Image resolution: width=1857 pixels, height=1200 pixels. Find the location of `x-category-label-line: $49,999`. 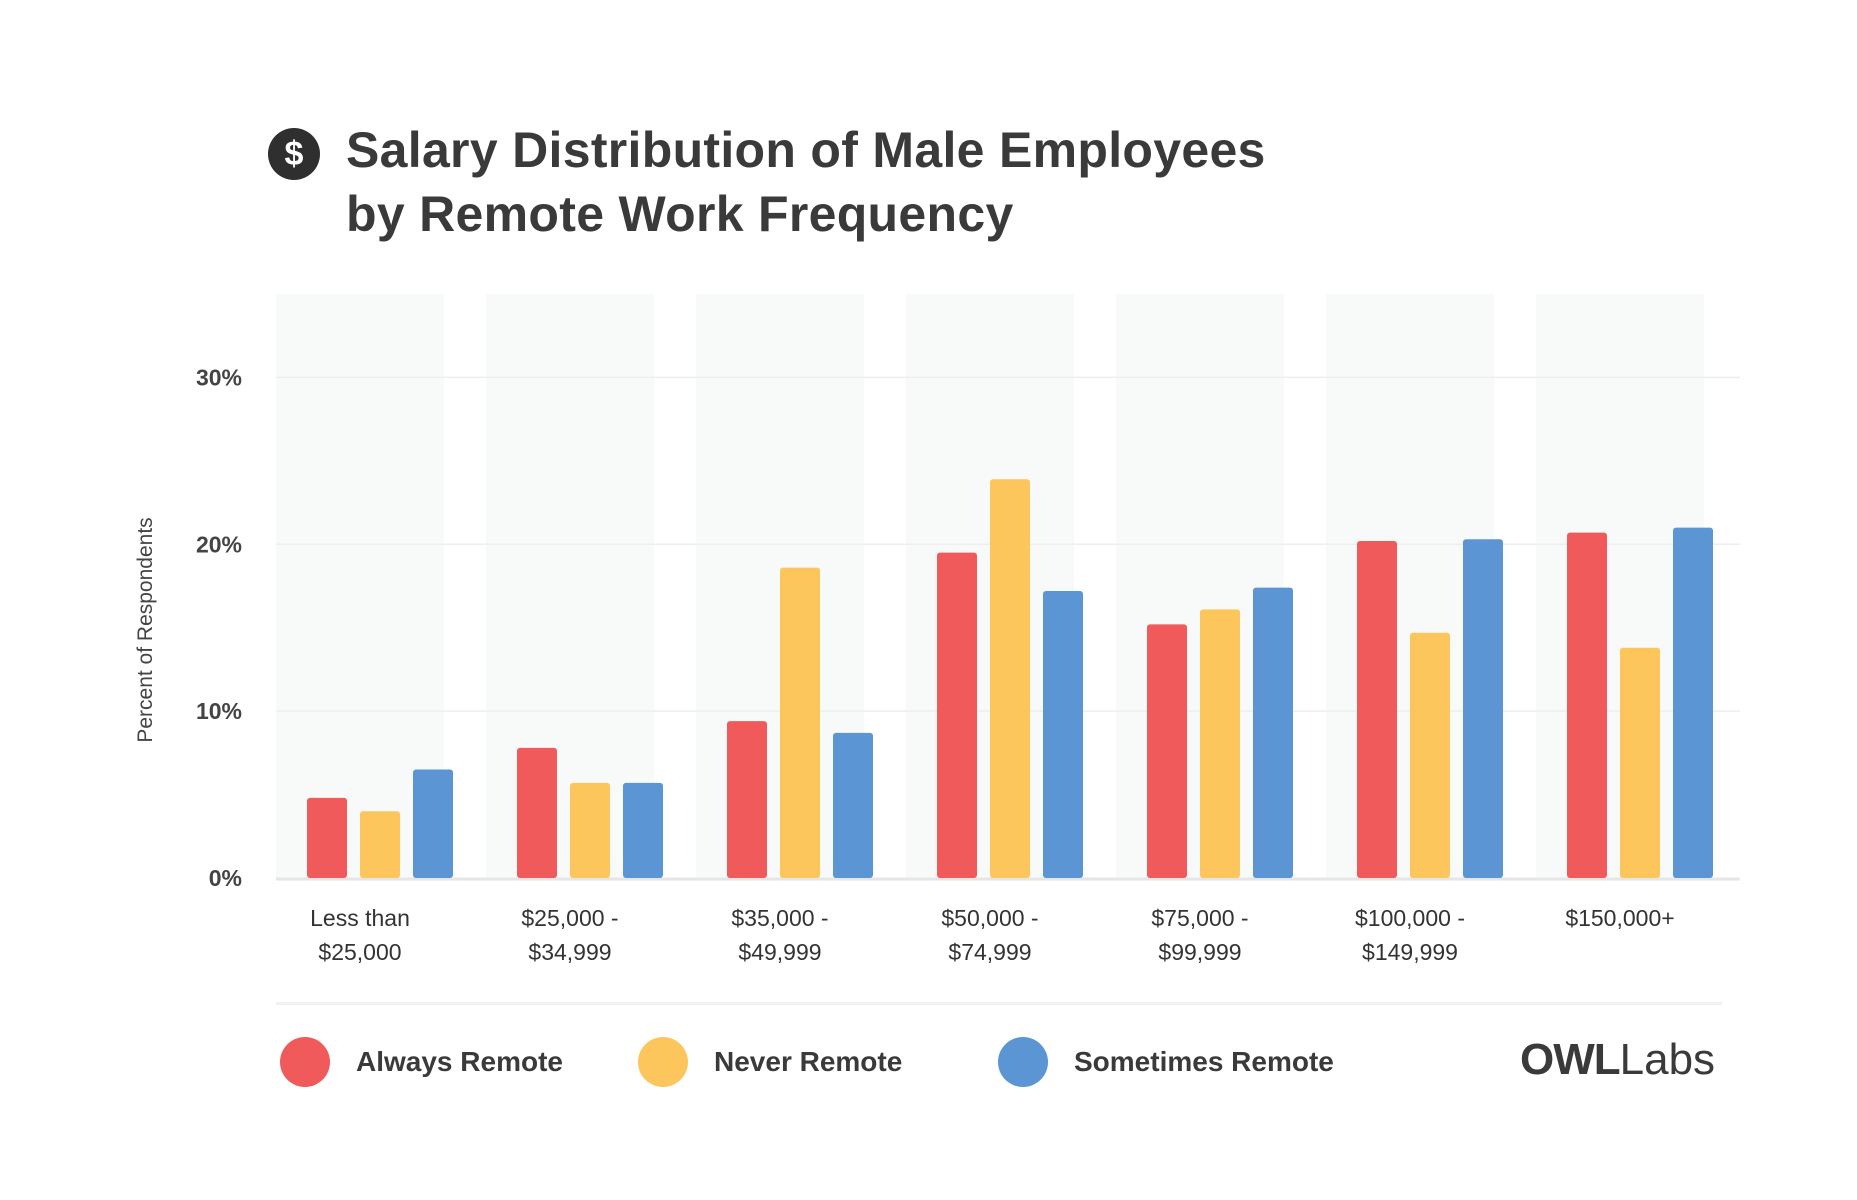

x-category-label-line: $49,999 is located at coordinates (779, 952).